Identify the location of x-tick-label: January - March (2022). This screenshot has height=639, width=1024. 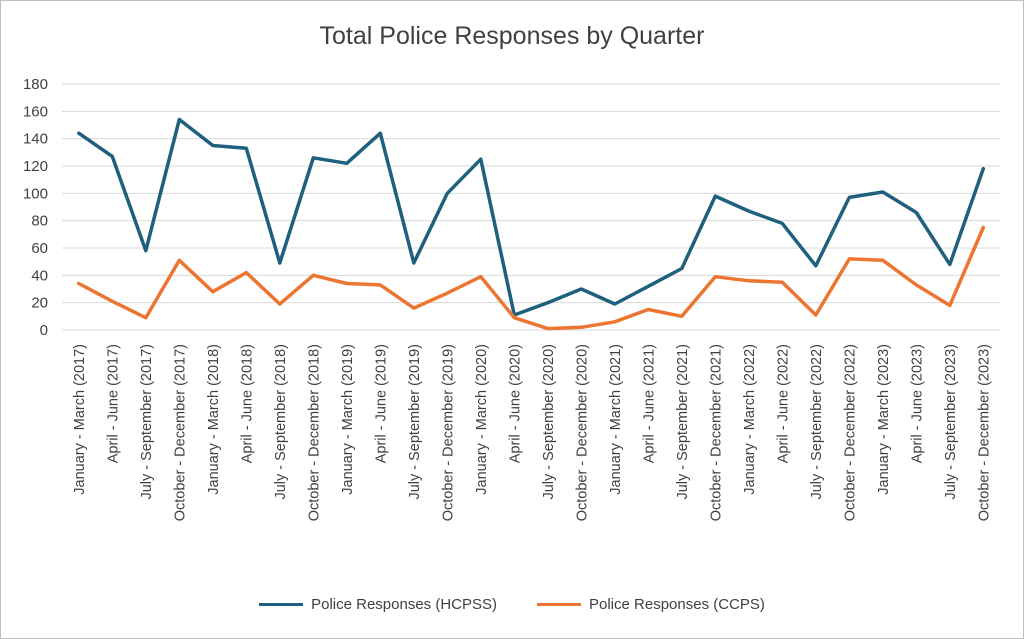
(750, 419).